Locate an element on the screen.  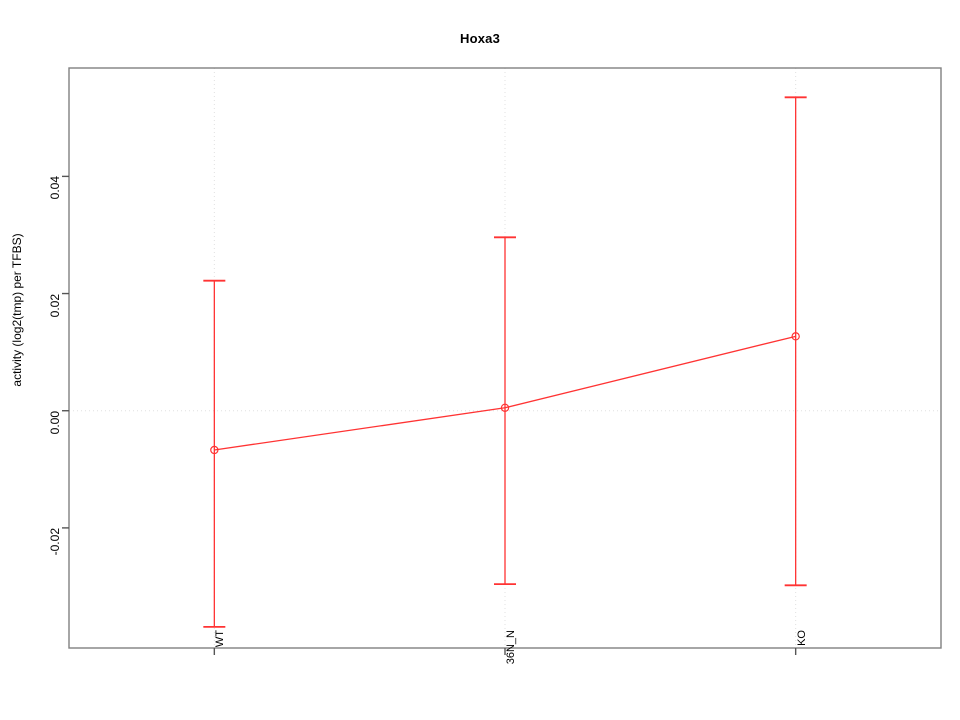
x-tick-label: WT is located at coordinates (220, 639).